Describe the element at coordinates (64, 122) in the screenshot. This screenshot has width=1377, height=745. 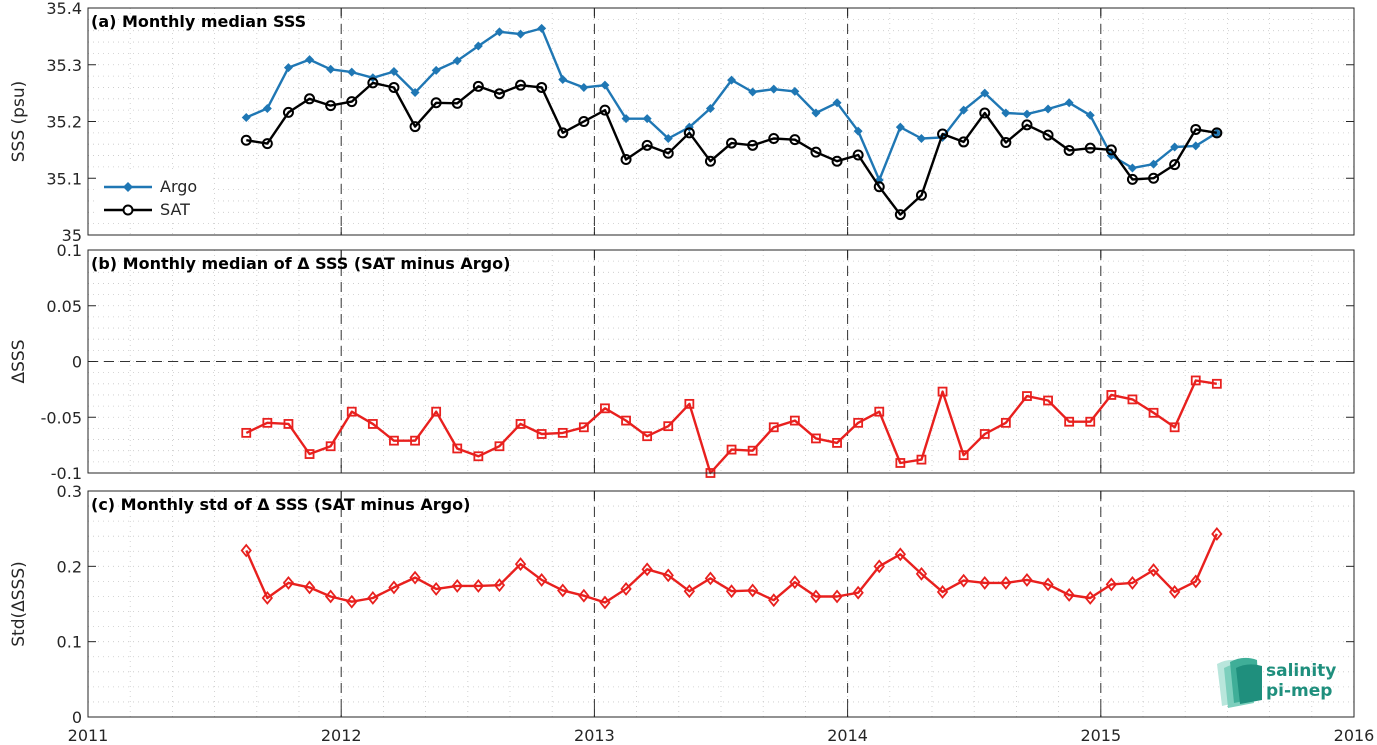
I see `ytick-label: 35.2` at that location.